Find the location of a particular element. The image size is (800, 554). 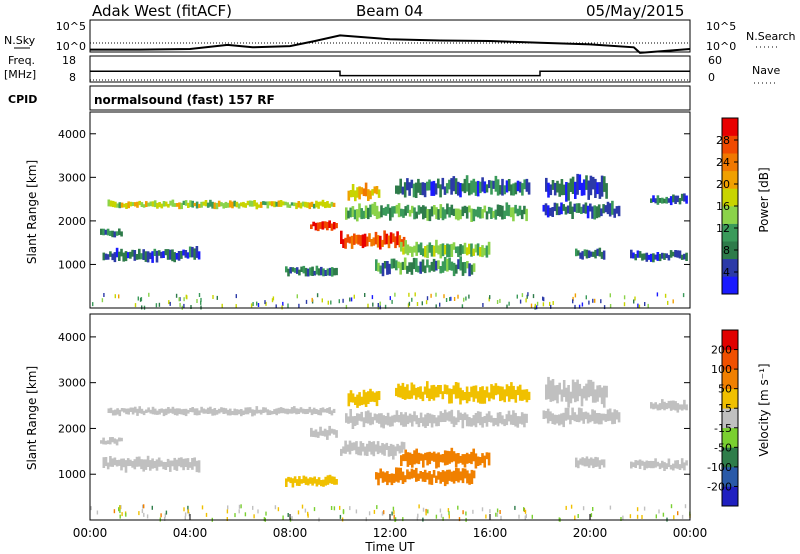

nave-label: Nave is located at coordinates (766, 70).